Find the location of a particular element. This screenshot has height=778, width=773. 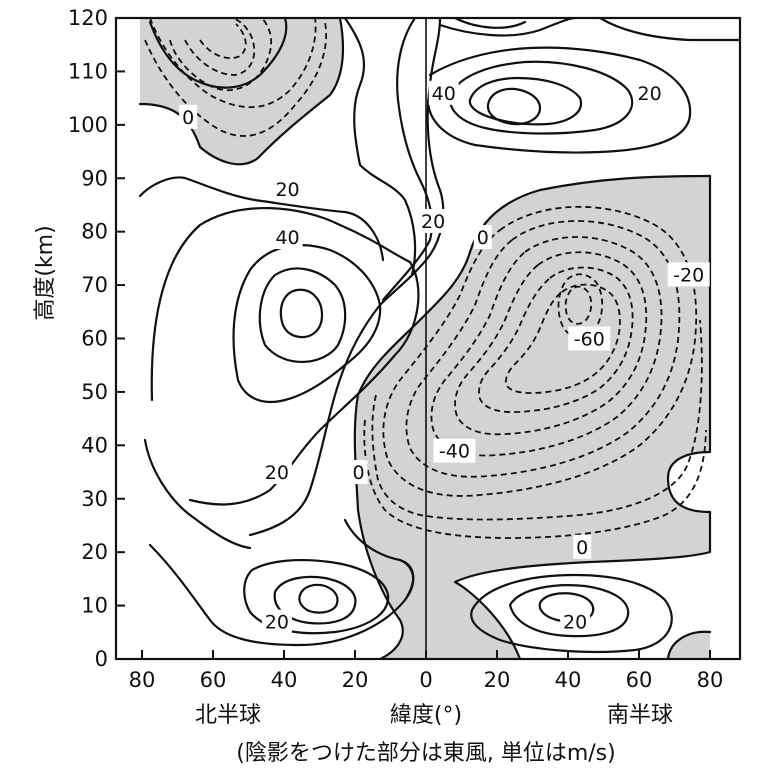

y-axis-label: 高度(km) is located at coordinates (45, 272).